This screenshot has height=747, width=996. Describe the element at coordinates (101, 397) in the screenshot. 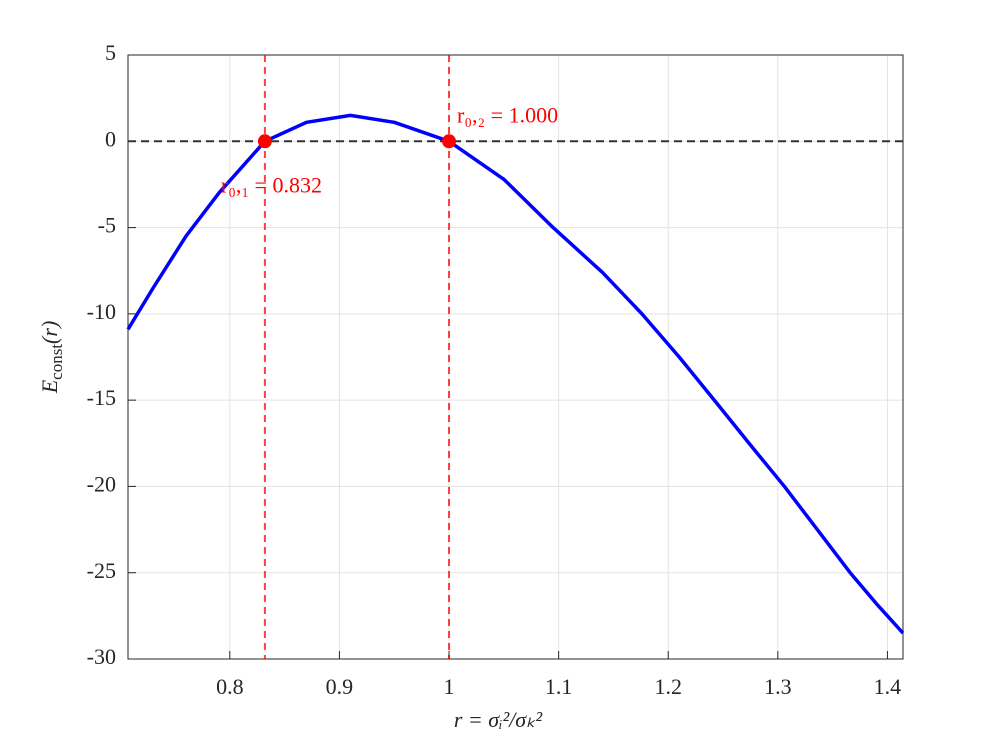

I see `y-tick-label: -15` at that location.